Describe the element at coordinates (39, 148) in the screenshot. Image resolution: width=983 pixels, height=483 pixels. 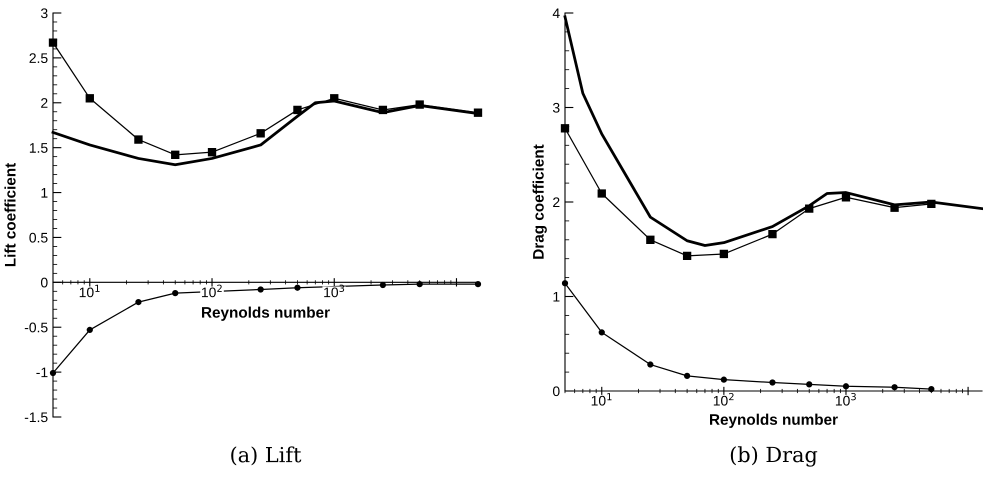
I see `y-tick-label: 1.5` at that location.